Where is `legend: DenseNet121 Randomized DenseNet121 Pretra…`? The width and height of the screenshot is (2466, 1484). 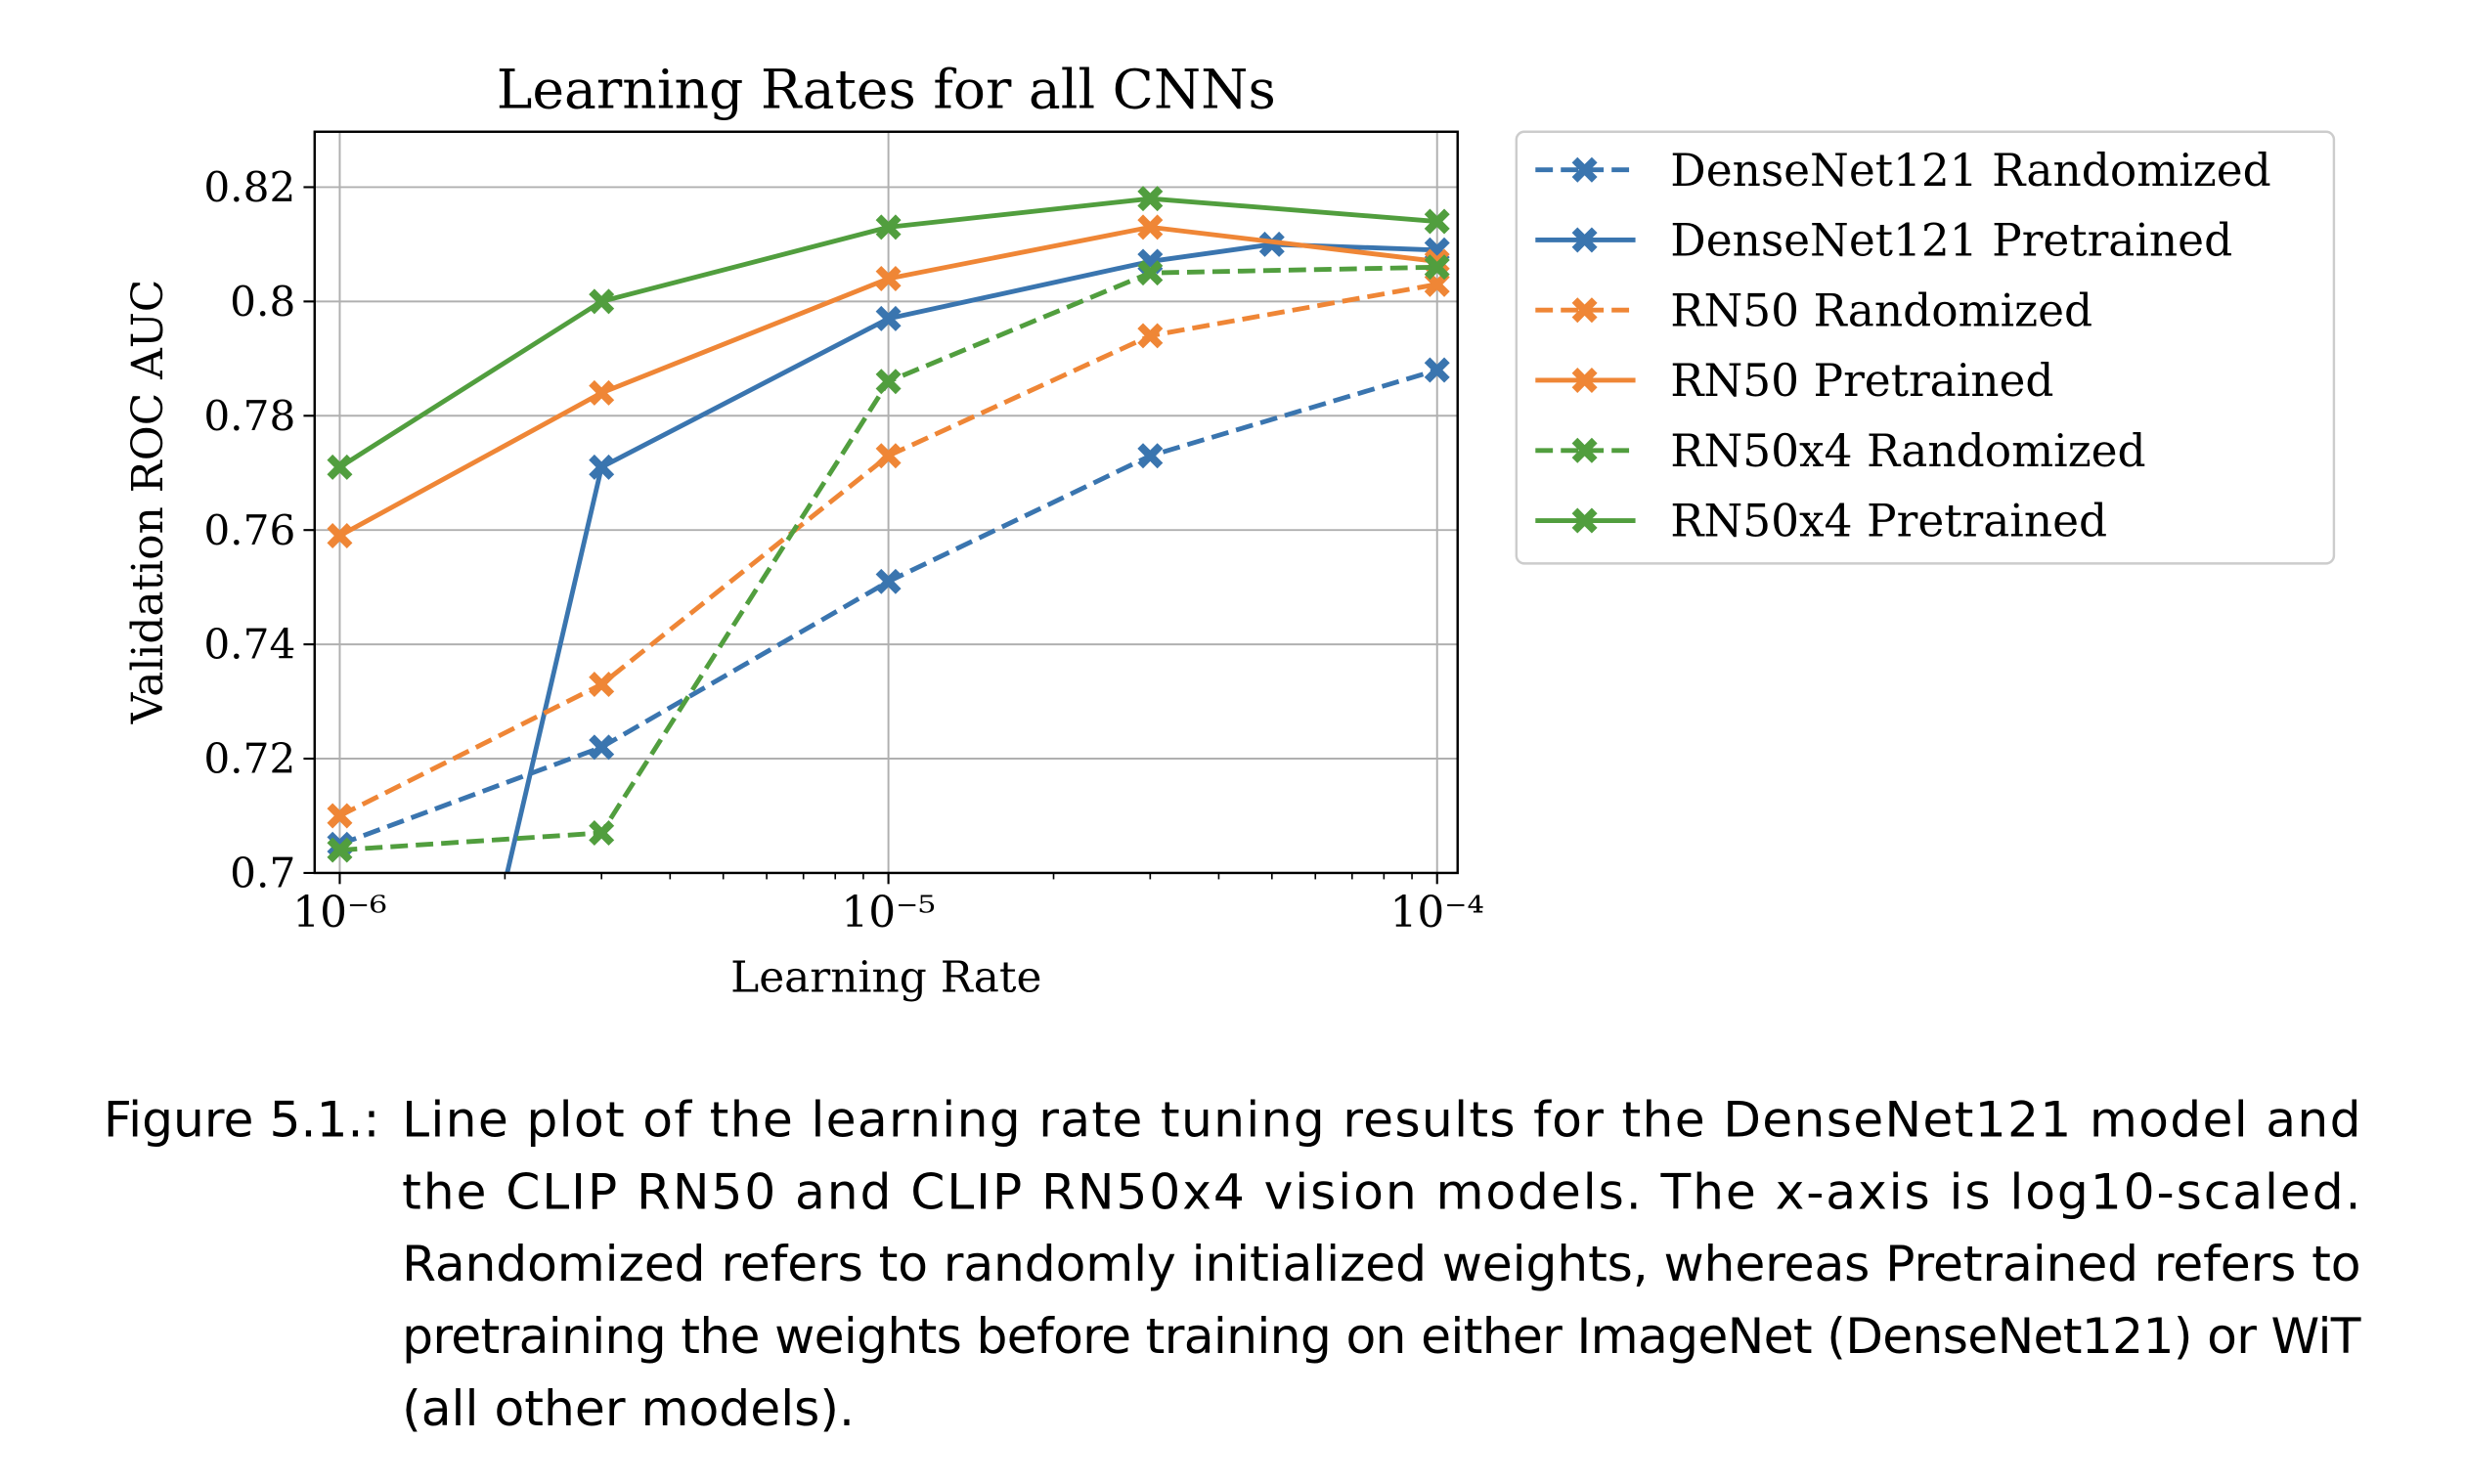
legend: DenseNet121 Randomized DenseNet121 Pretra… is located at coordinates (1903, 346).